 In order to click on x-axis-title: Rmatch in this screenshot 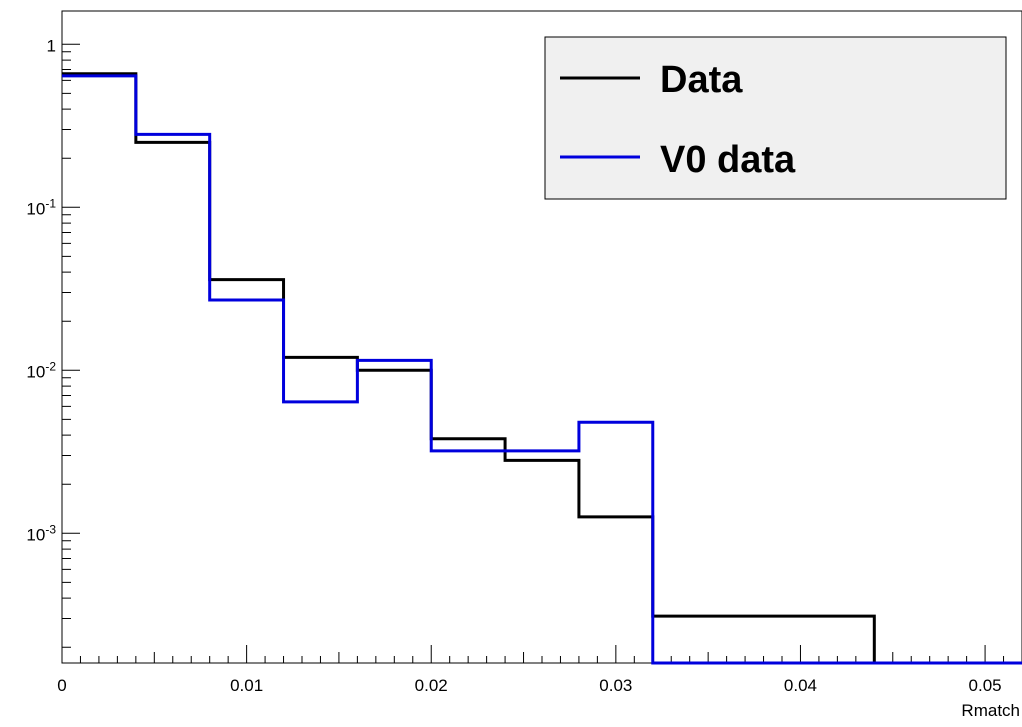, I will do `click(990, 710)`.